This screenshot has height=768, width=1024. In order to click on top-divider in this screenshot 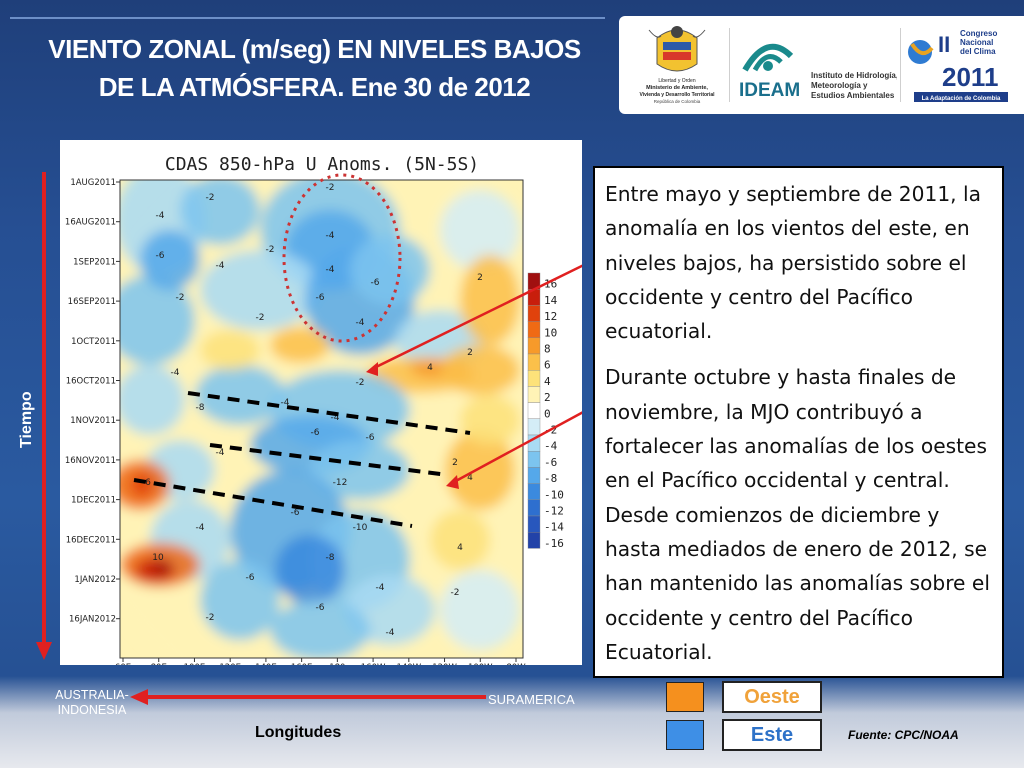, I will do `click(307, 18)`.